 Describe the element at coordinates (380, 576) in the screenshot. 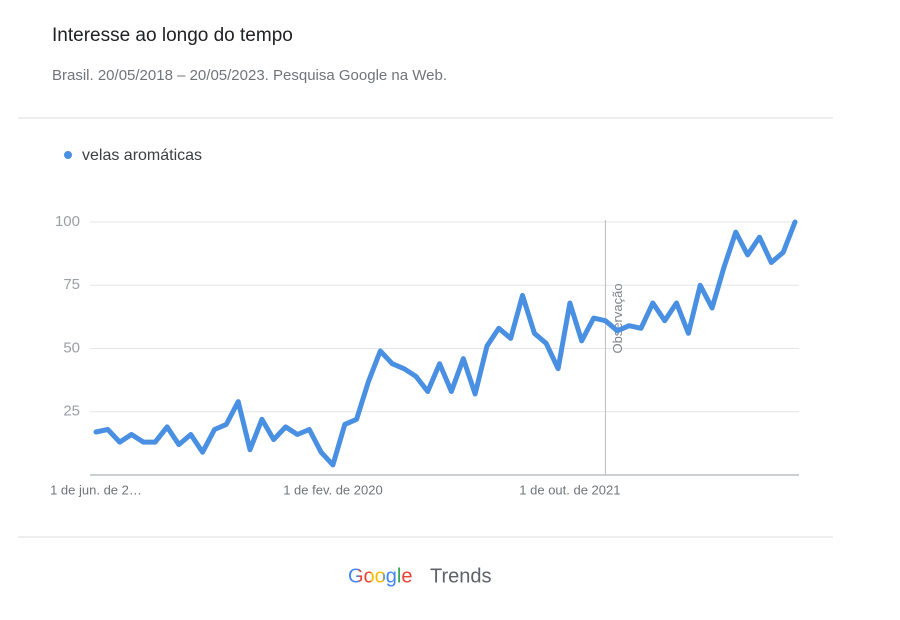

I see `brand-logo: Google` at that location.